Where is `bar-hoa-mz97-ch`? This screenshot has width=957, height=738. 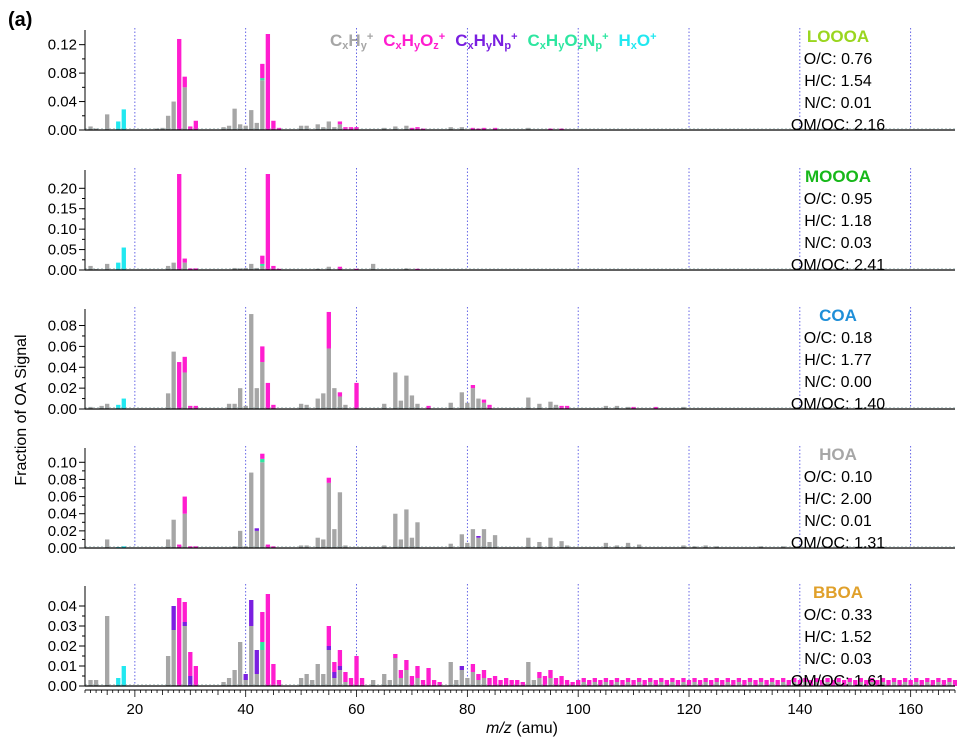
bar-hoa-mz97-ch is located at coordinates (561, 544).